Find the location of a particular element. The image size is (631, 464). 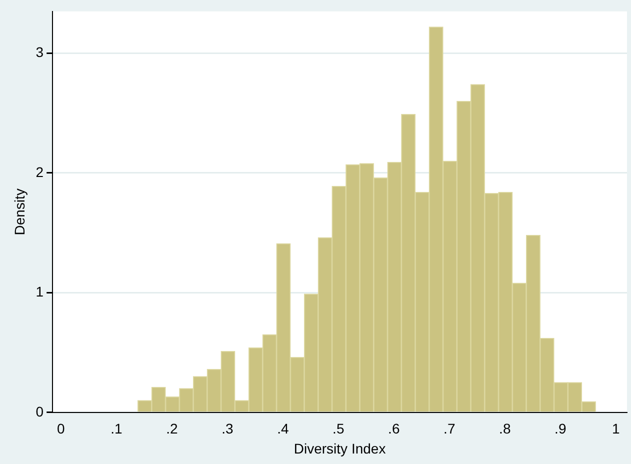

x-axis-title: Diversity Index is located at coordinates (340, 448).